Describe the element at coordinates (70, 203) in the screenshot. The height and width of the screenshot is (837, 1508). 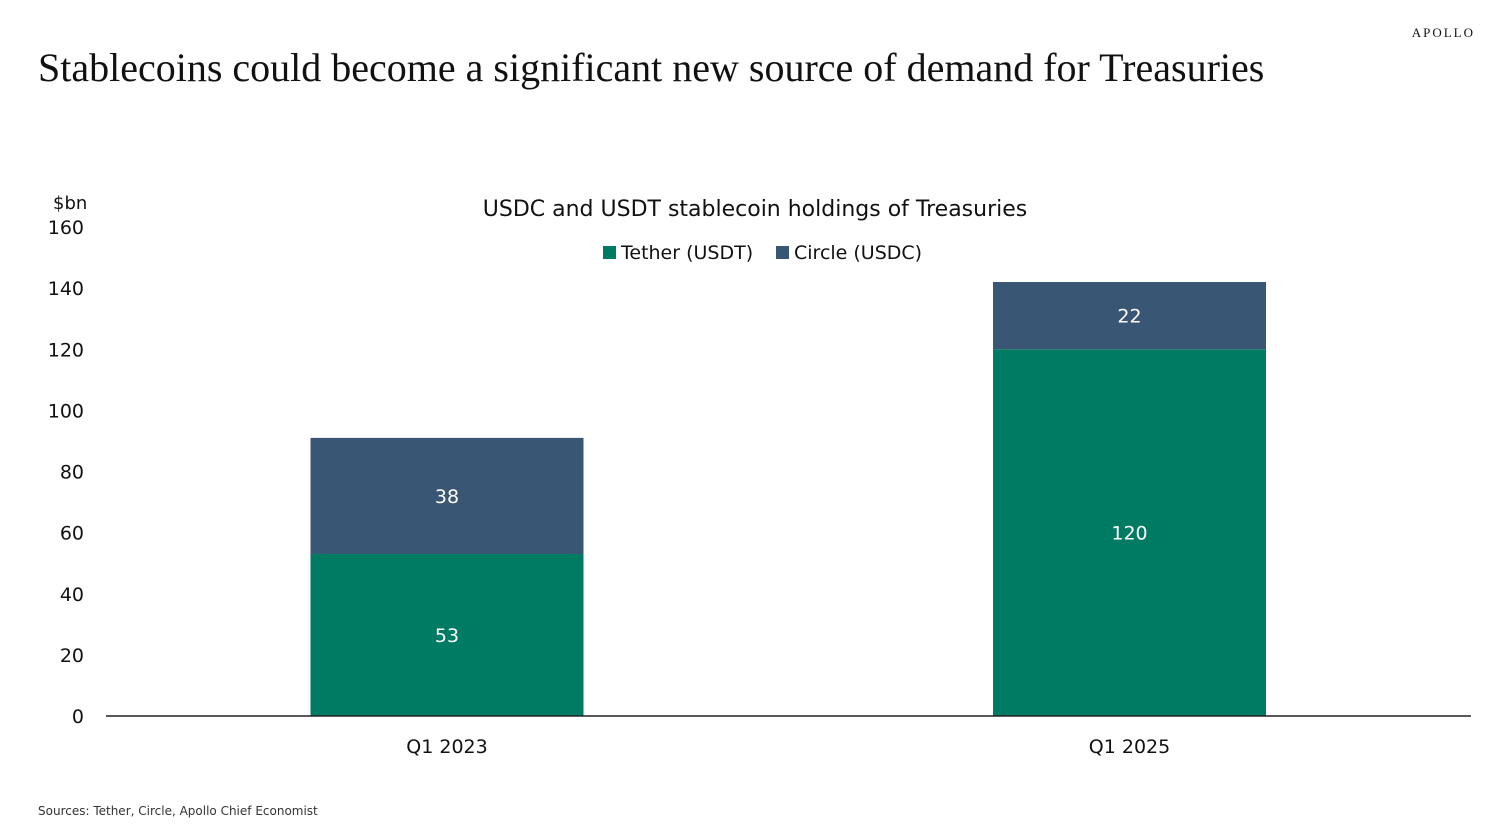
I see `y-axis-unit-label: $bn` at that location.